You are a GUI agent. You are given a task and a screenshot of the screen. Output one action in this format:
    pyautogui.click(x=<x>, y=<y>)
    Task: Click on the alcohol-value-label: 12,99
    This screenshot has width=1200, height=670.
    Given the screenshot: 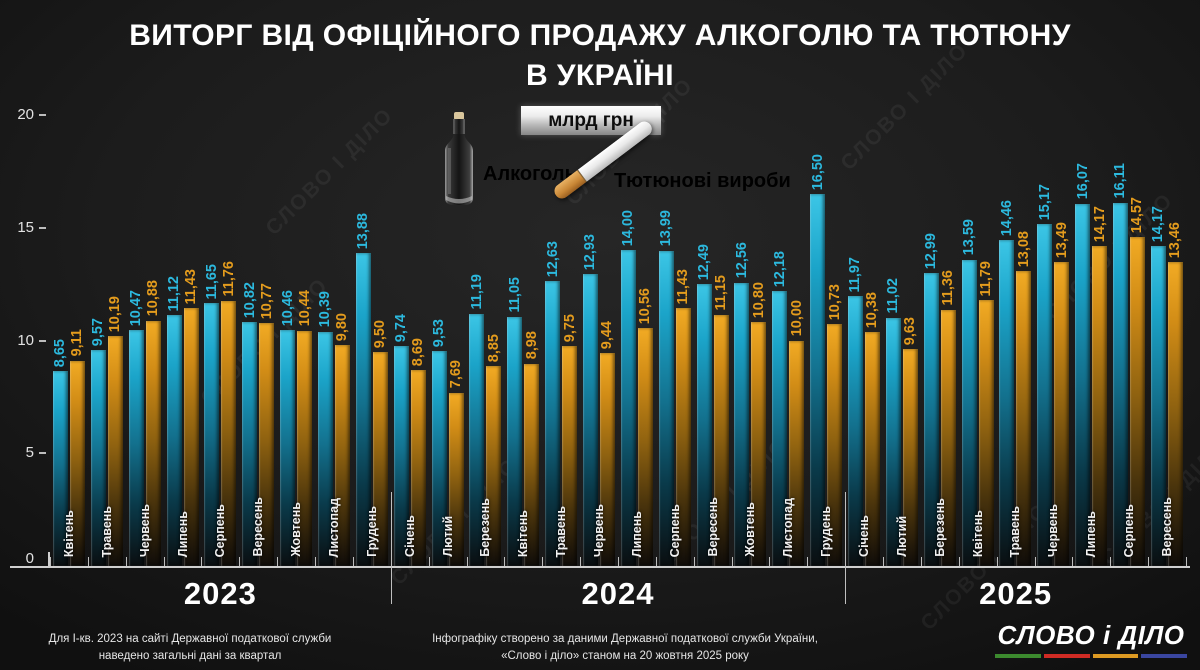 What is the action you would take?
    pyautogui.click(x=931, y=251)
    